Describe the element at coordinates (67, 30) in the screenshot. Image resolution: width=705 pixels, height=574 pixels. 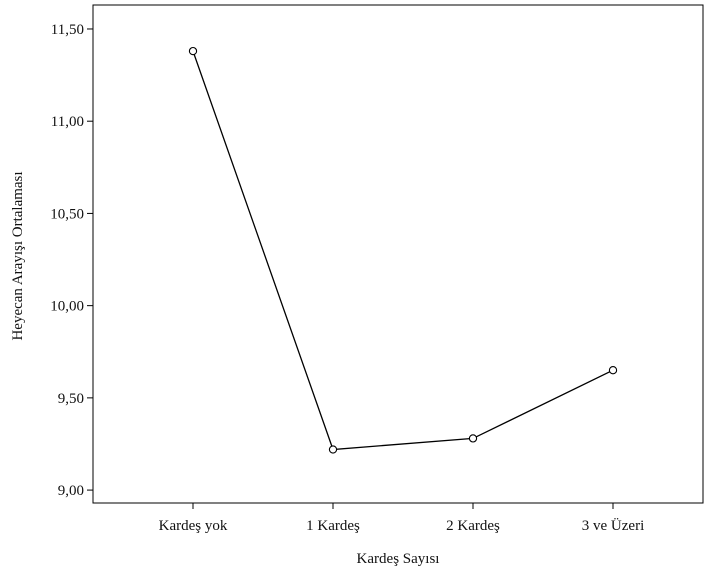
I see `y-tick-label: 11,50` at that location.